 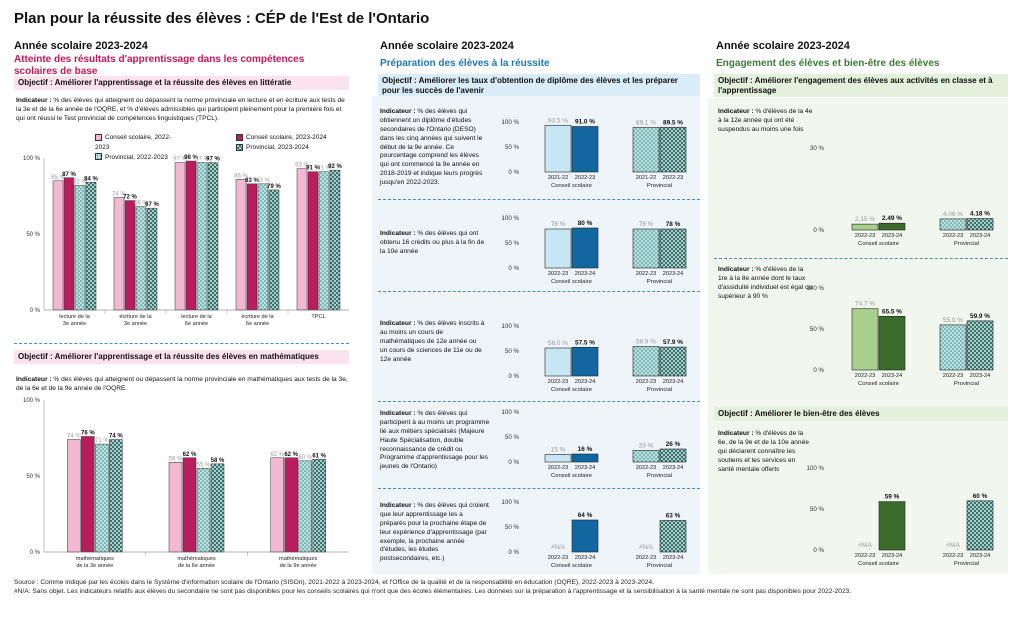 What do you see at coordinates (558, 120) in the screenshot?
I see `data-label: 93.5 %` at bounding box center [558, 120].